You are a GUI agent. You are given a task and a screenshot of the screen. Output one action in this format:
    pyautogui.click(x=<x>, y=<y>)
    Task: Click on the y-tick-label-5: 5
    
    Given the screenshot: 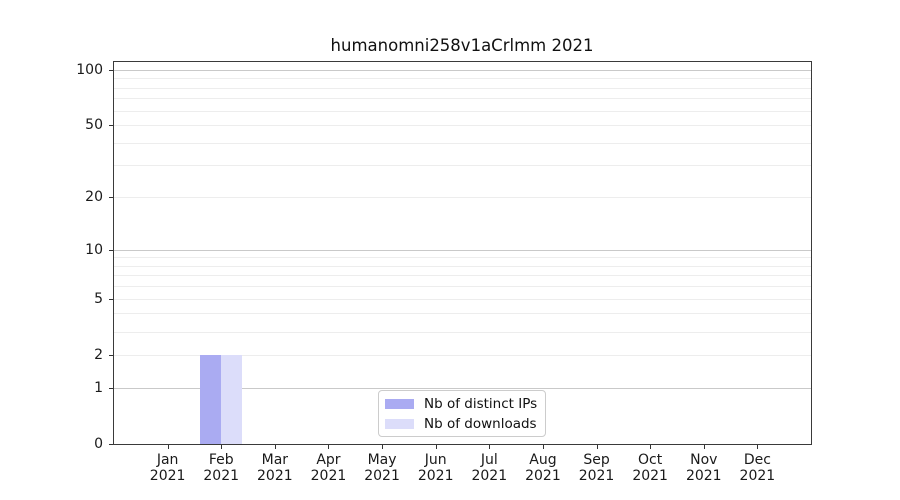 What is the action you would take?
    pyautogui.click(x=98, y=298)
    